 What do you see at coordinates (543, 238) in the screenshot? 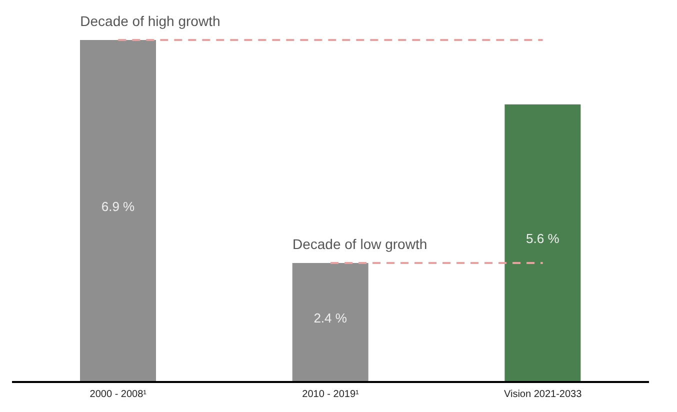
I see `data-label: 5.6 %` at bounding box center [543, 238].